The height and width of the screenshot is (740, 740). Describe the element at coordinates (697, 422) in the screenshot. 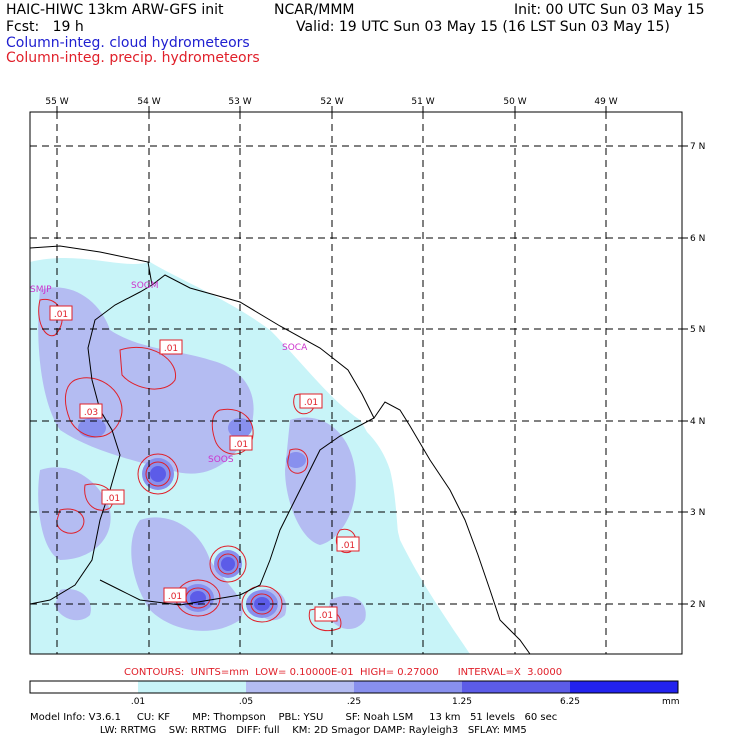

I see `lat-label: 4 N` at that location.